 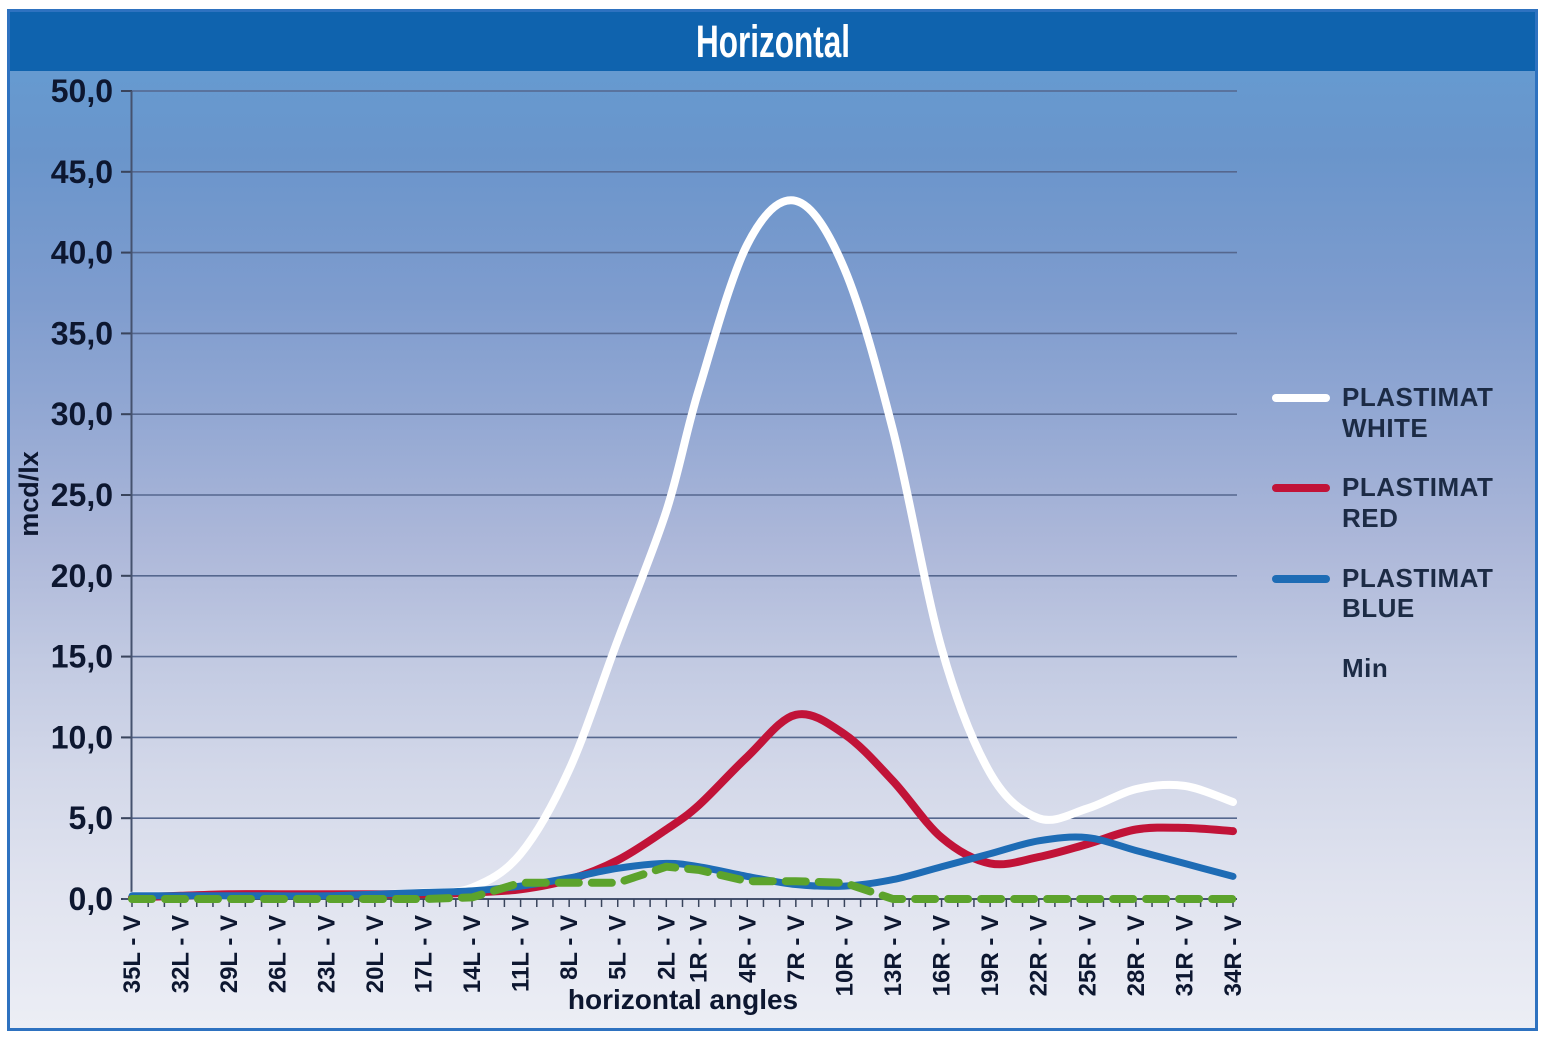 I want to click on x-tick-label: 1R - V, so click(x=699, y=949).